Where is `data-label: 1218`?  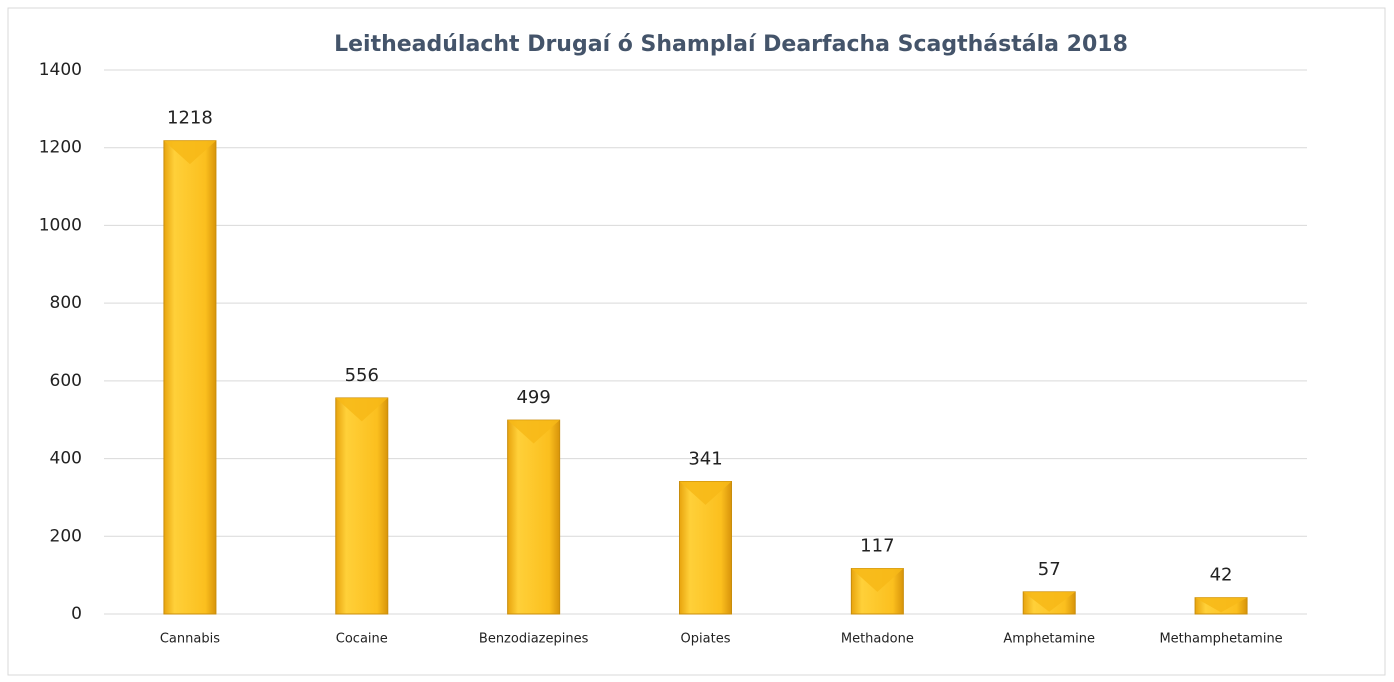 data-label: 1218 is located at coordinates (190, 118).